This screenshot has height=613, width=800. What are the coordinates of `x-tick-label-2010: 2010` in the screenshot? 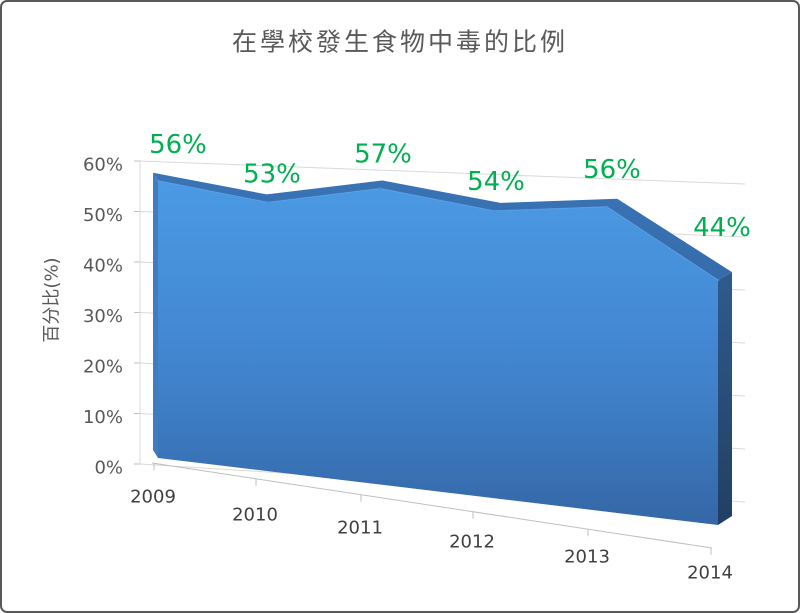 It's located at (255, 515).